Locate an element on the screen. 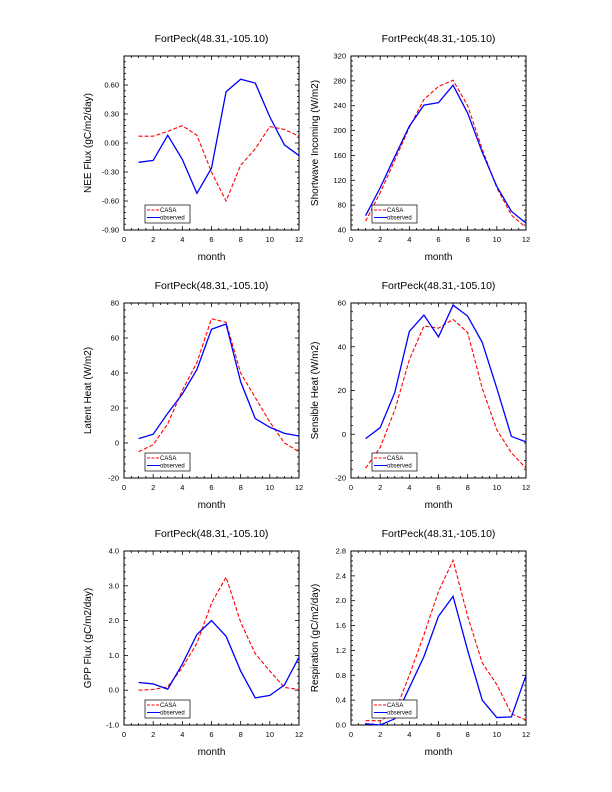 The image size is (612, 792). y-axis-label: Respiration (gC/m2/day) is located at coordinates (315, 638).